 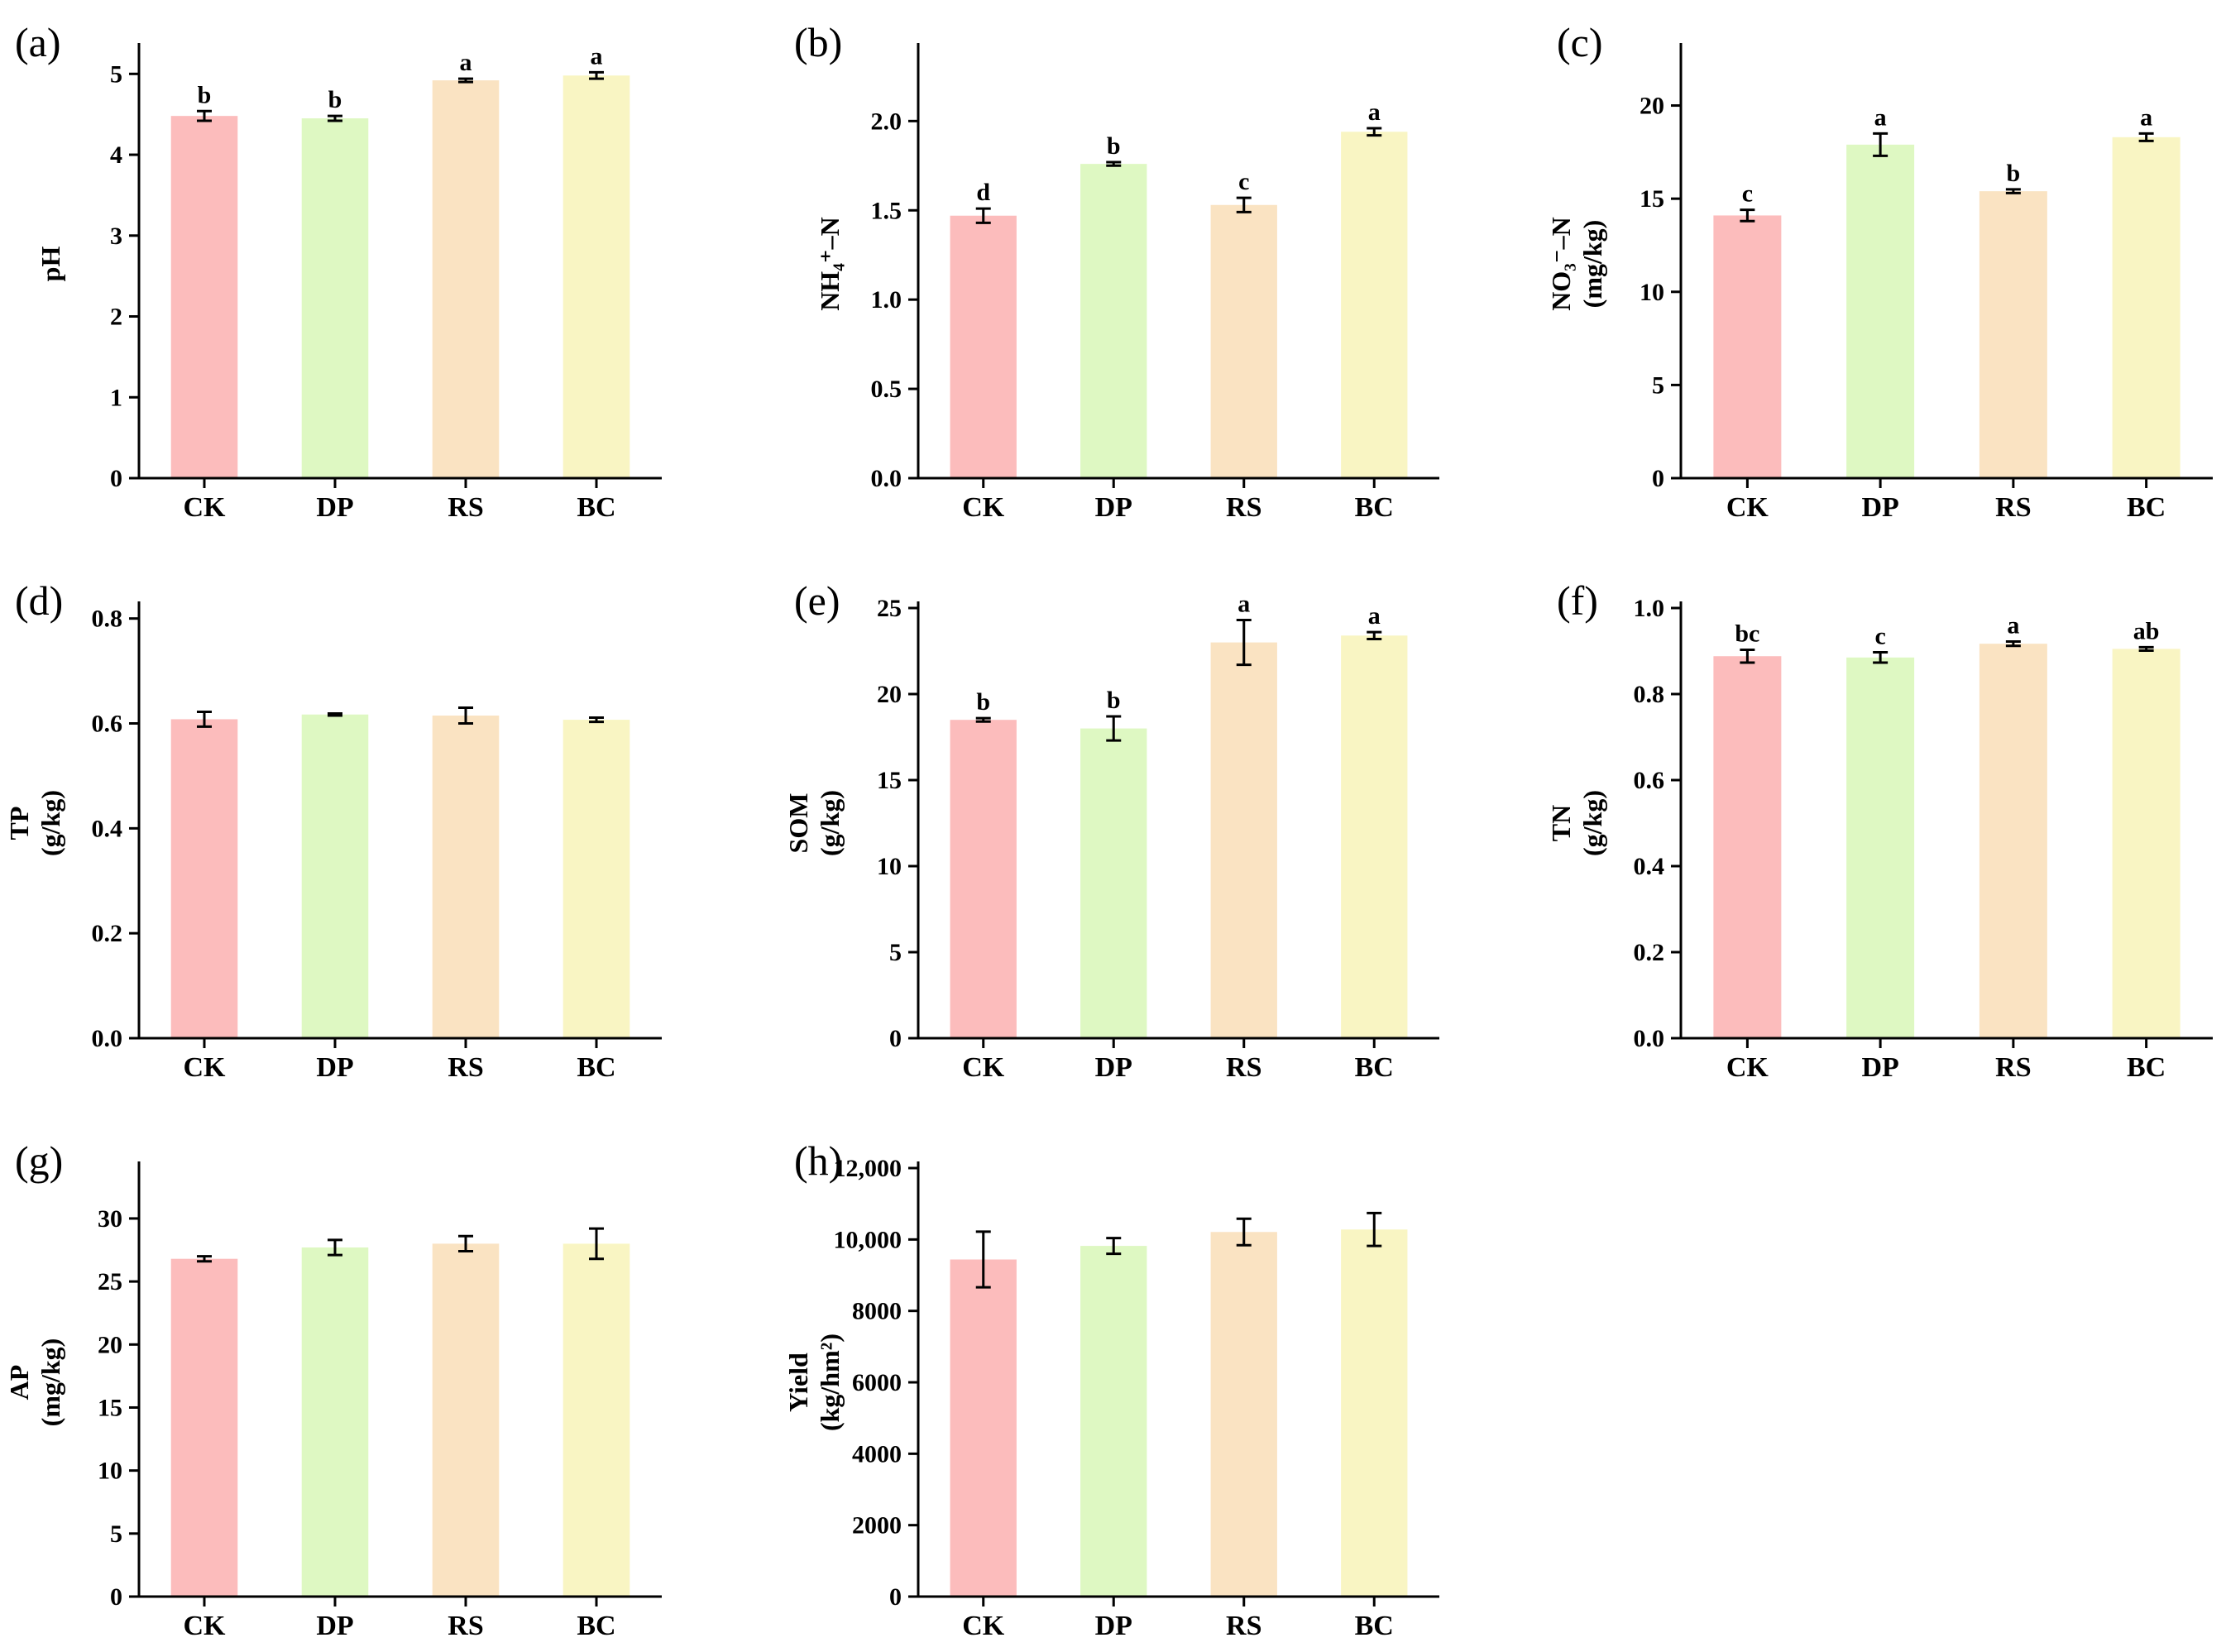 What do you see at coordinates (107, 619) in the screenshot?
I see `y-tick-label: 0.8` at bounding box center [107, 619].